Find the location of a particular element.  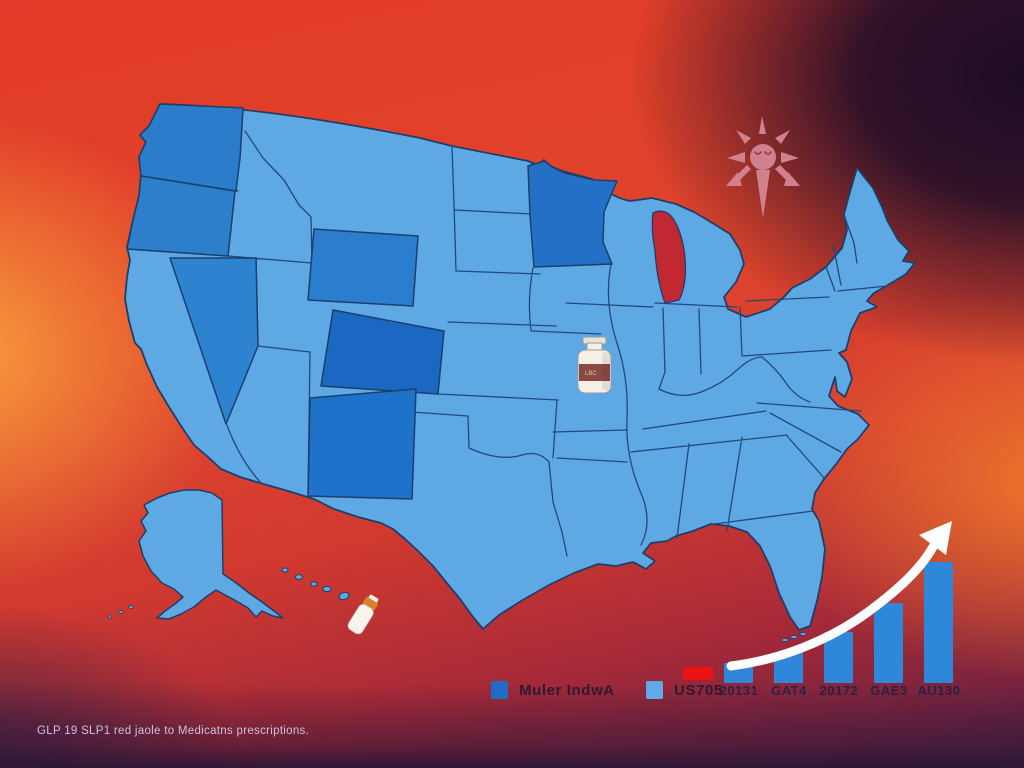

legend-item-dark-blue: Muler IndwA is located at coordinates (553, 690).